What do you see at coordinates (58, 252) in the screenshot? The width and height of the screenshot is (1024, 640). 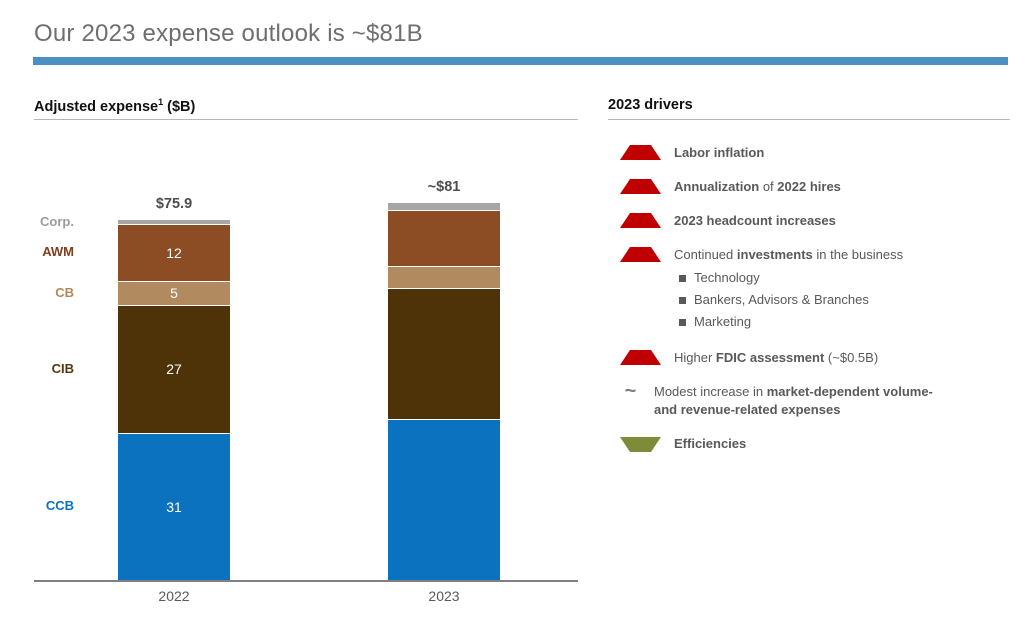 I see `segment-legend-label-awm: AWM` at bounding box center [58, 252].